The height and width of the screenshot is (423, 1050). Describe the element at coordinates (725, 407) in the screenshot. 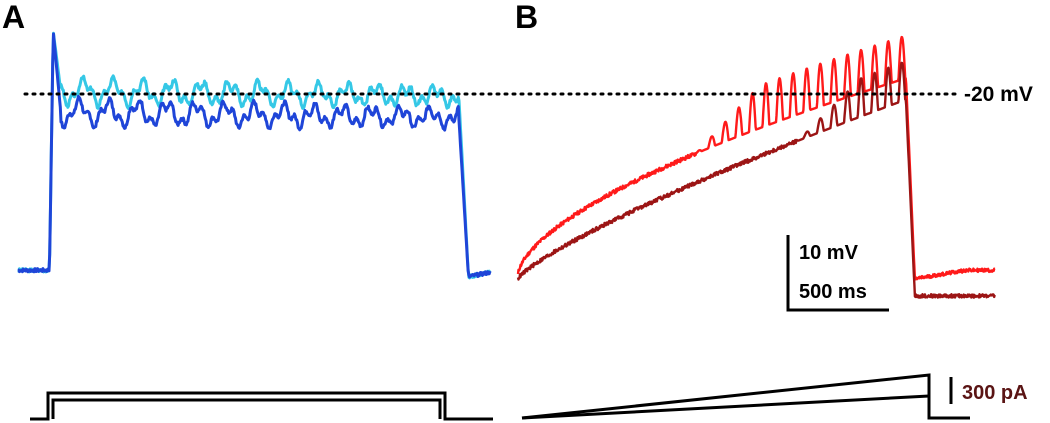

I see `stimulus-b-ramp-low` at that location.